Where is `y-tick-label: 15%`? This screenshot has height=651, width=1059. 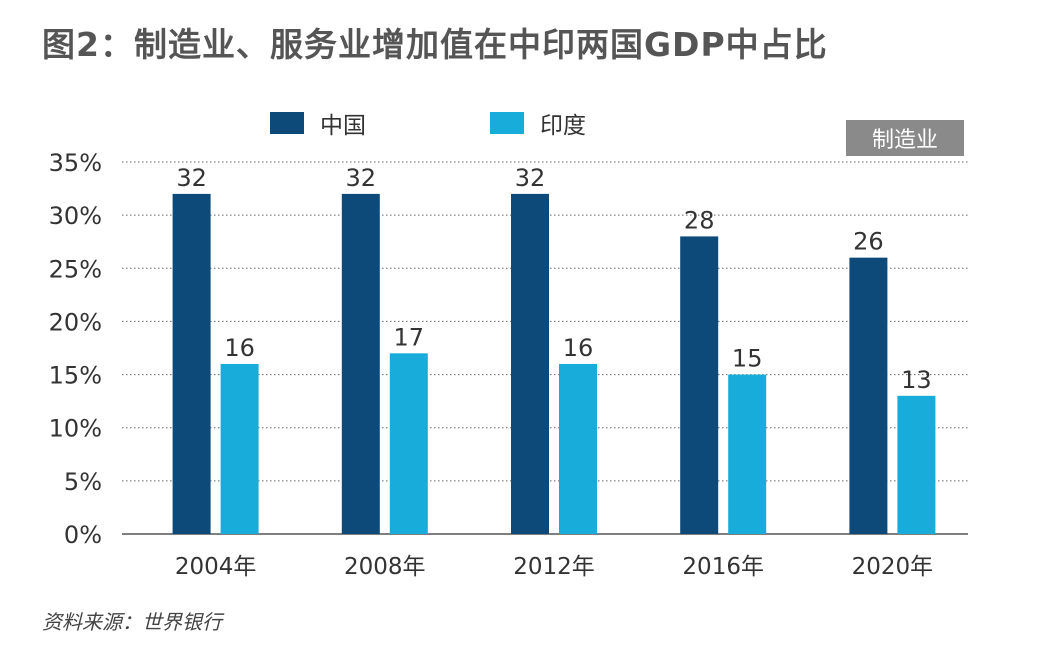
y-tick-label: 15% is located at coordinates (75, 376).